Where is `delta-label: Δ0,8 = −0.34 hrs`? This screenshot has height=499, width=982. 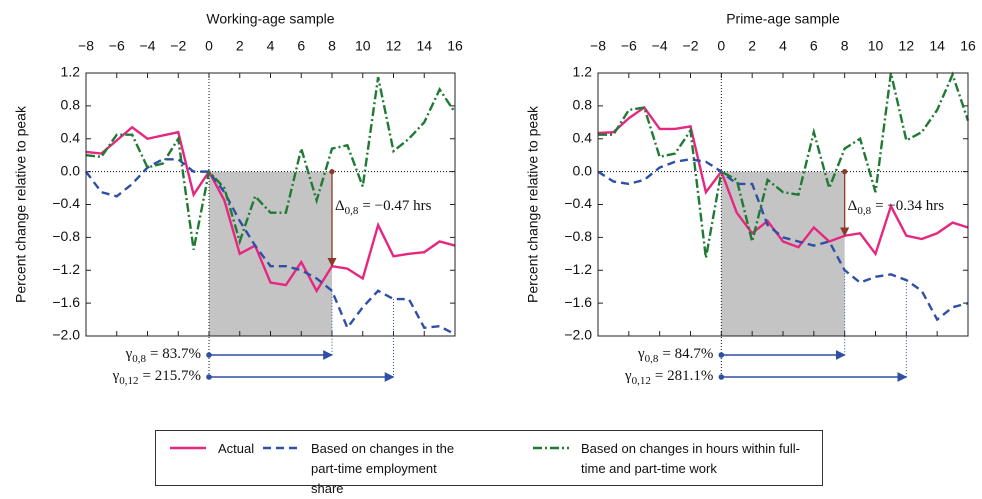 delta-label: Δ0,8 = −0.34 hrs is located at coordinates (896, 207).